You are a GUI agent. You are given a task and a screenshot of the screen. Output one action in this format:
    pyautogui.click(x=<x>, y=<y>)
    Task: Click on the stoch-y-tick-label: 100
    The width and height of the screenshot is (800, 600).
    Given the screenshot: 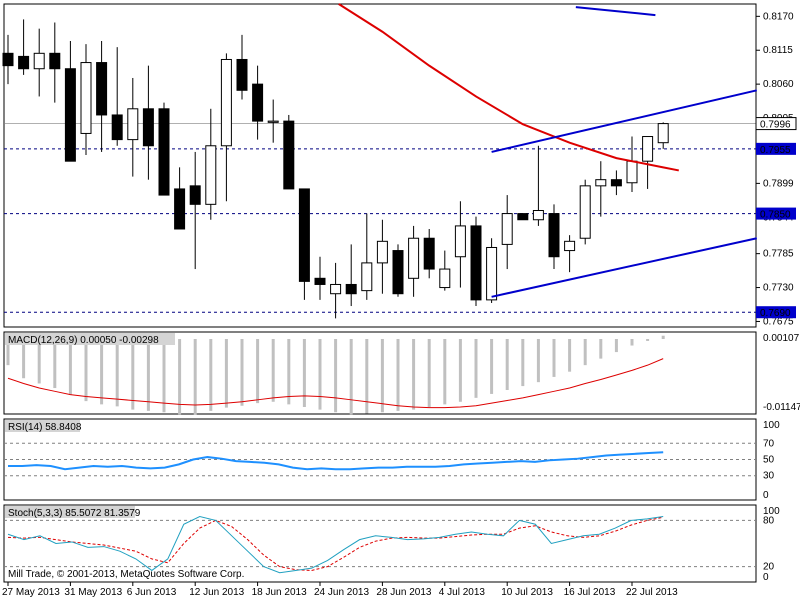 What is the action you would take?
    pyautogui.click(x=771, y=511)
    